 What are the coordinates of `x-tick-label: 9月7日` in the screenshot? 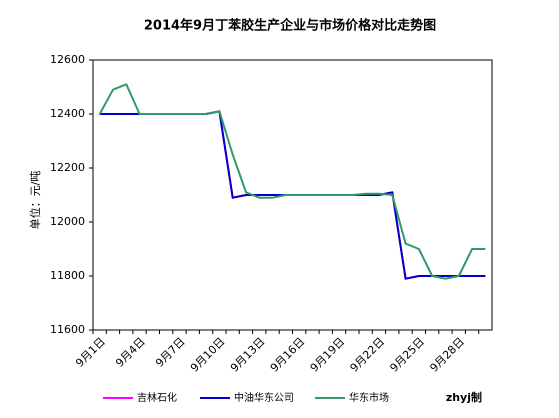 It's located at (170, 352).